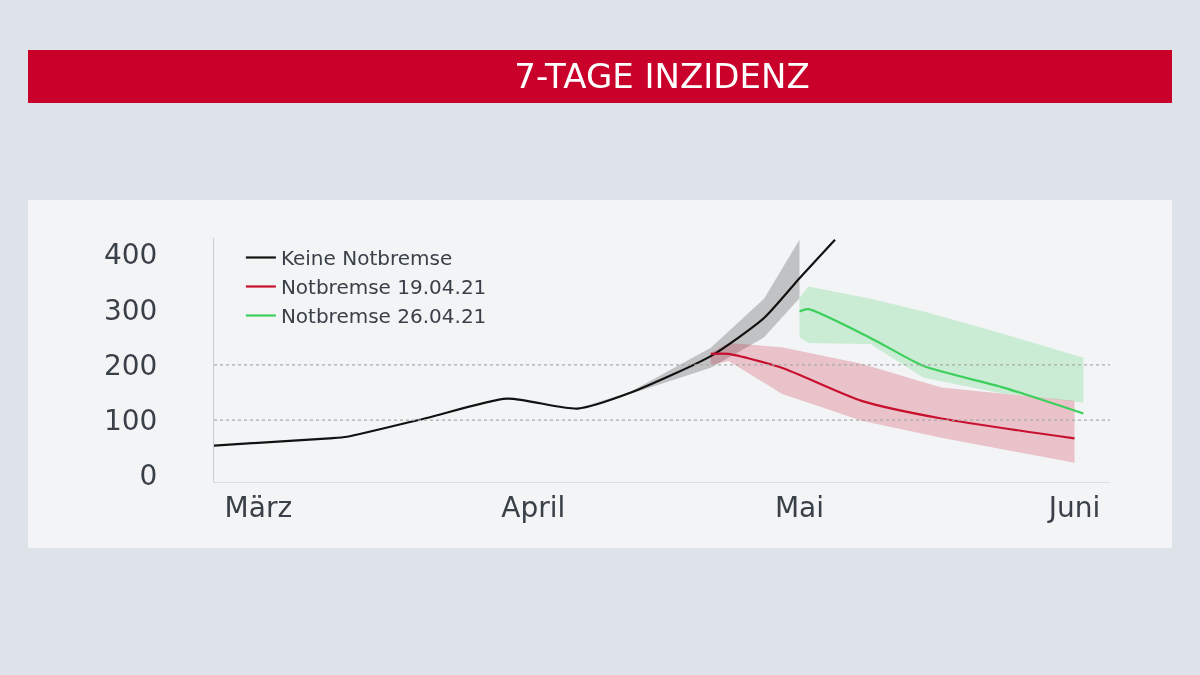 The image size is (1200, 675). I want to click on y-tick-label: 0, so click(148, 476).